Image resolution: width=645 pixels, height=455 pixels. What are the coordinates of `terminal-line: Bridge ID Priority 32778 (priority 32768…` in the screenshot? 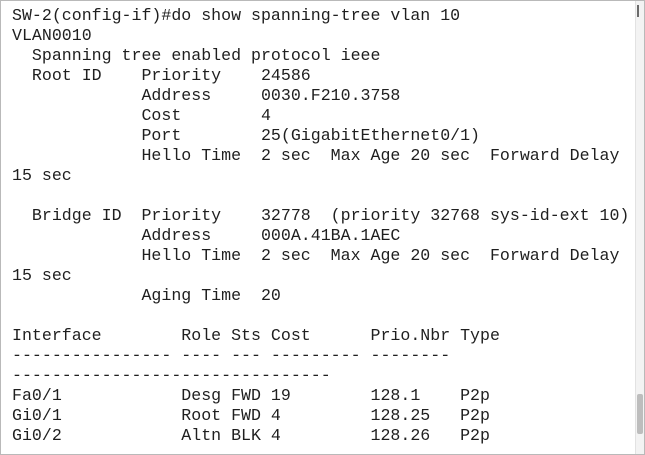 It's located at (321, 215).